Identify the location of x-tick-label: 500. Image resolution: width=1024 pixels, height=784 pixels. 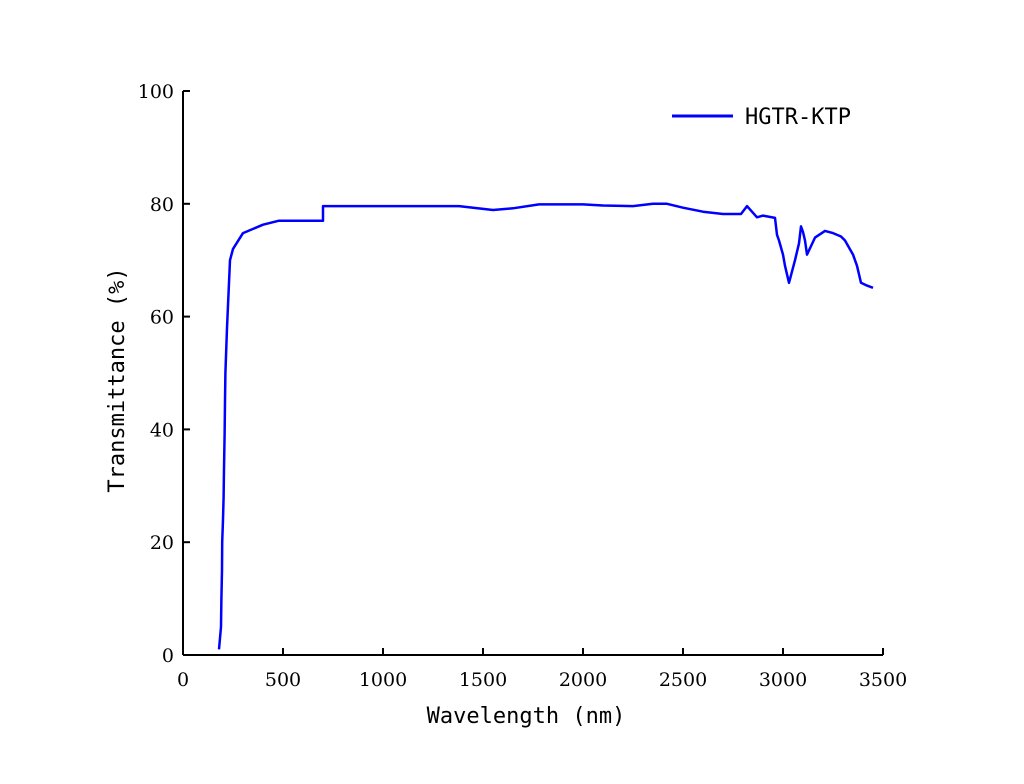
(283, 680).